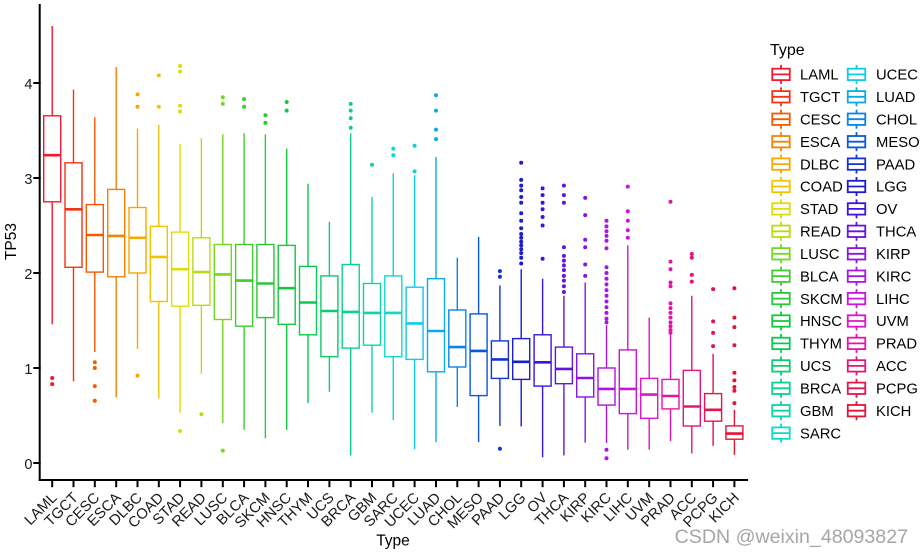 This screenshot has height=559, width=924. Describe the element at coordinates (892, 322) in the screenshot. I see `svg-text: UVM` at that location.